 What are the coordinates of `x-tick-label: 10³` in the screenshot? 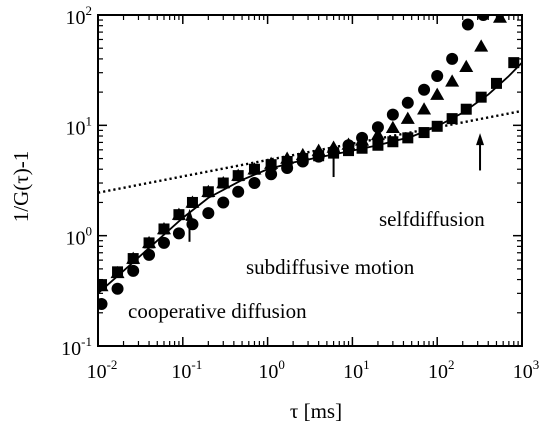 It's located at (526, 370).